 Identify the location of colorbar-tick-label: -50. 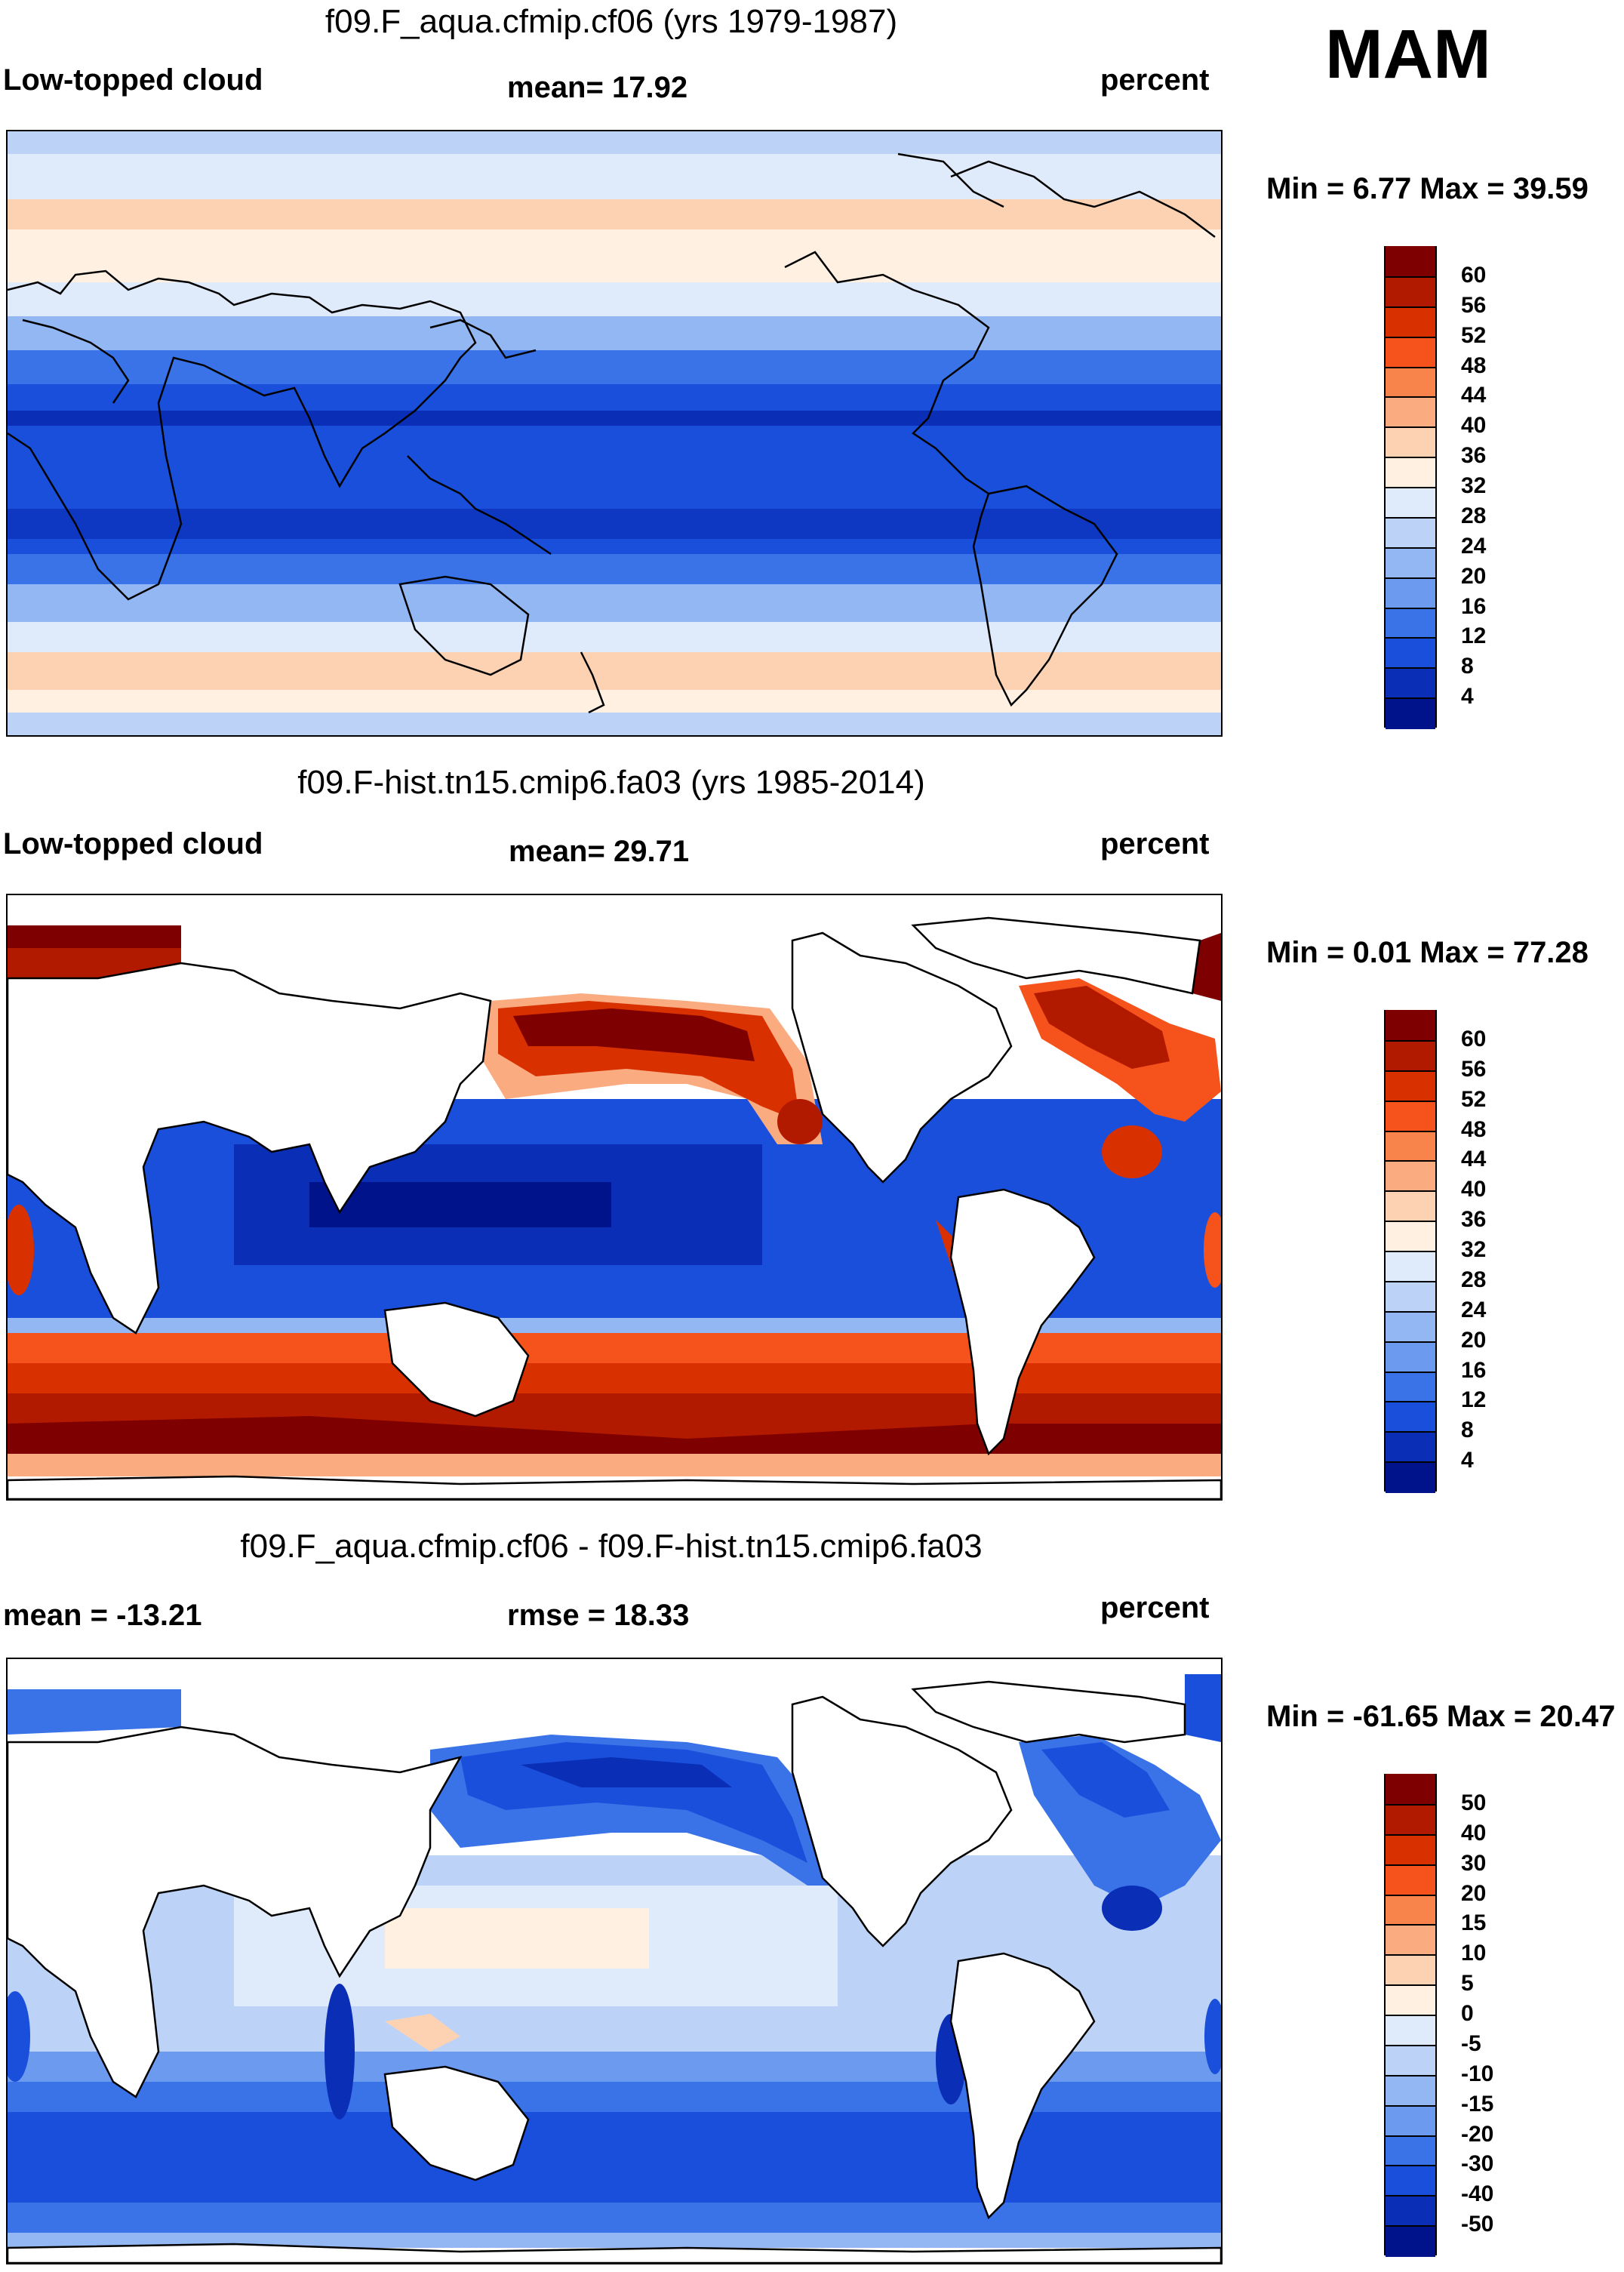
(1477, 2224).